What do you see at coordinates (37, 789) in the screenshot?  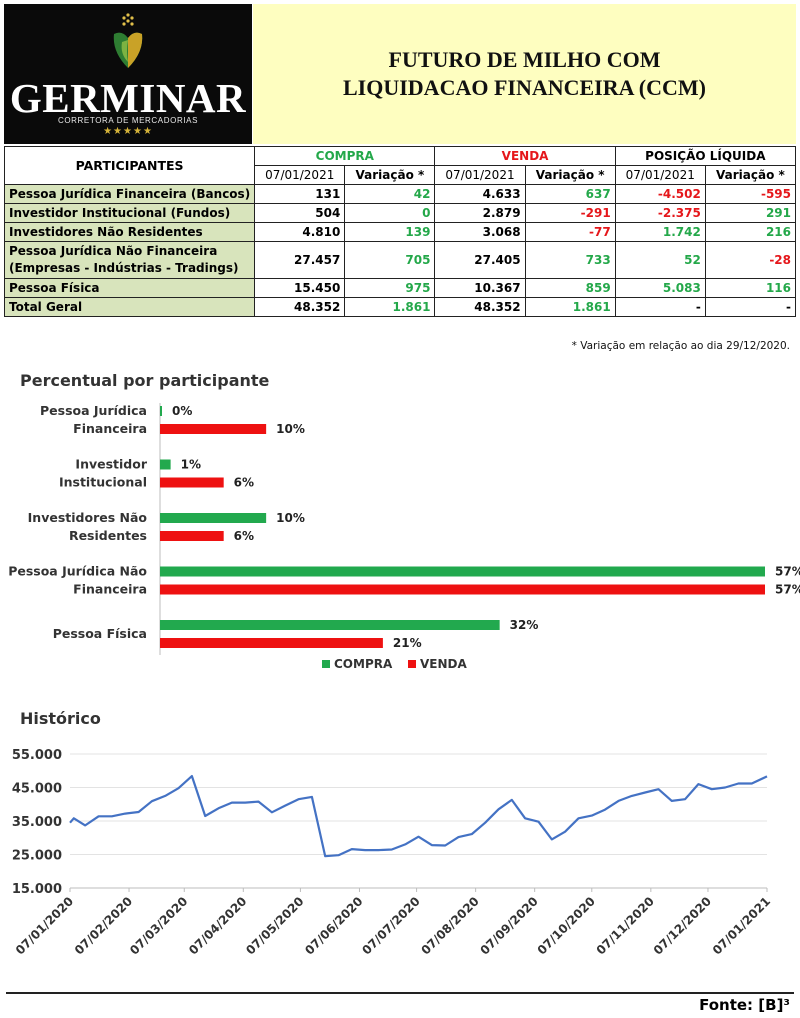 I see `y-tick-label: 45.000` at bounding box center [37, 789].